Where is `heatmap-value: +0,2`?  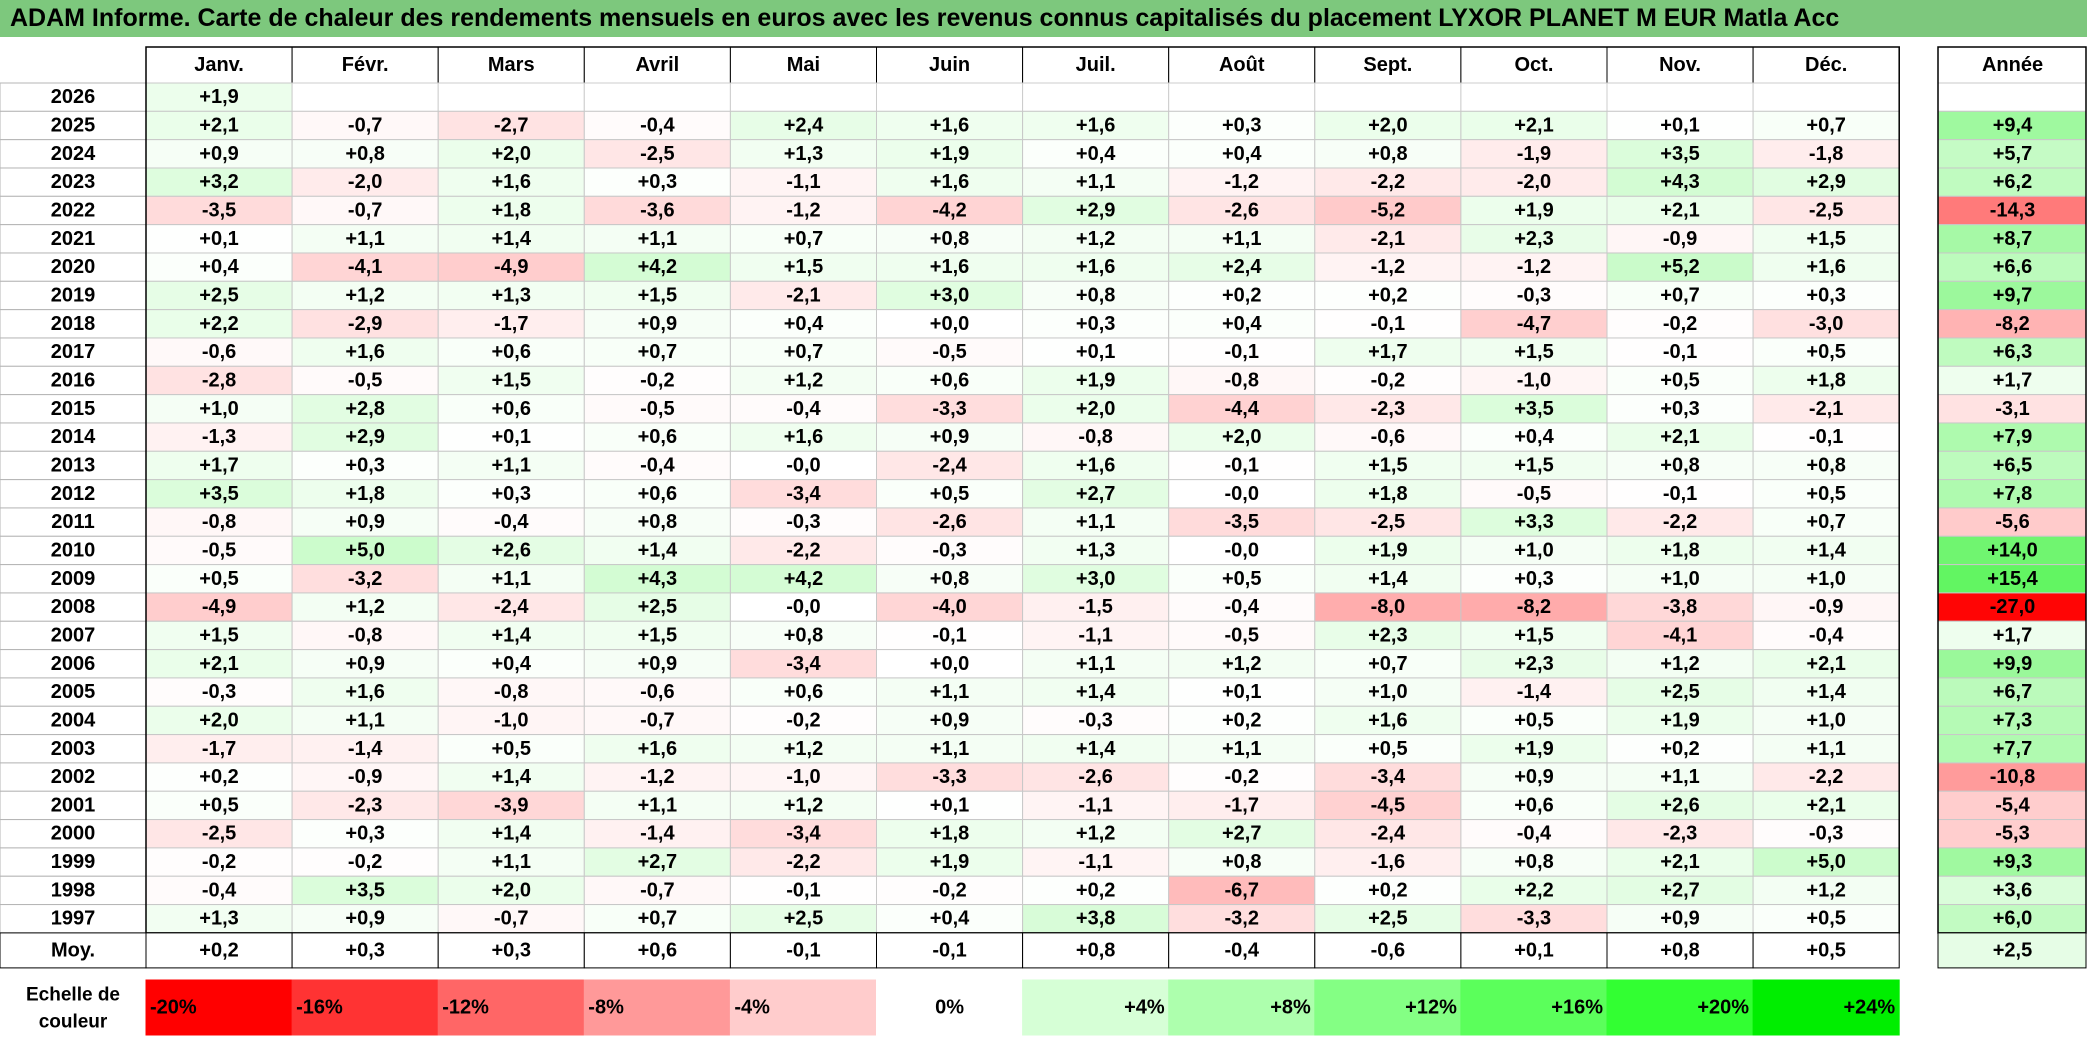 heatmap-value: +0,2 is located at coordinates (1241, 720).